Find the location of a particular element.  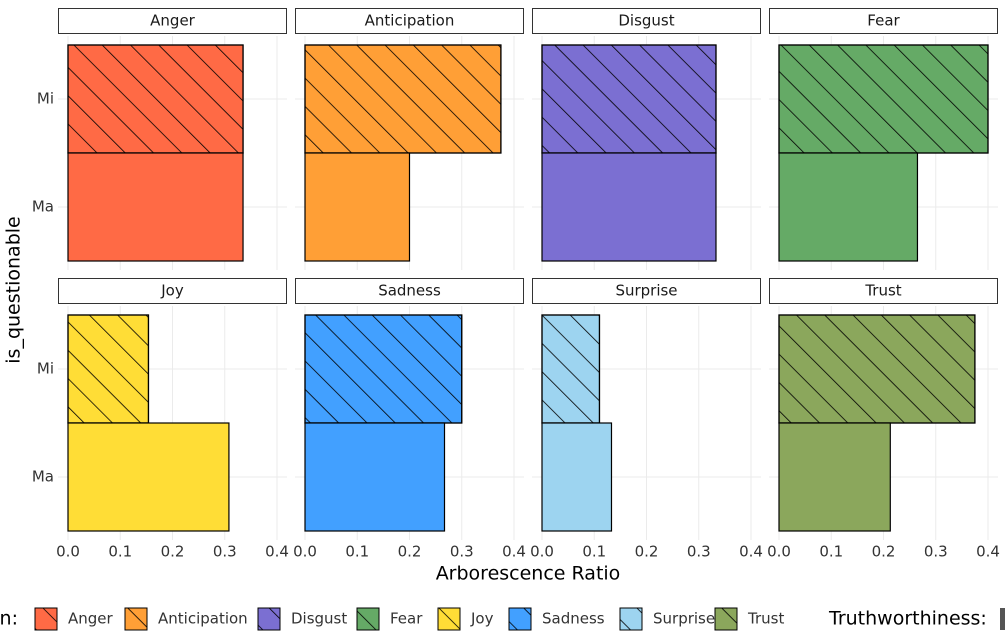

strip-label: Anticipation is located at coordinates (410, 21).